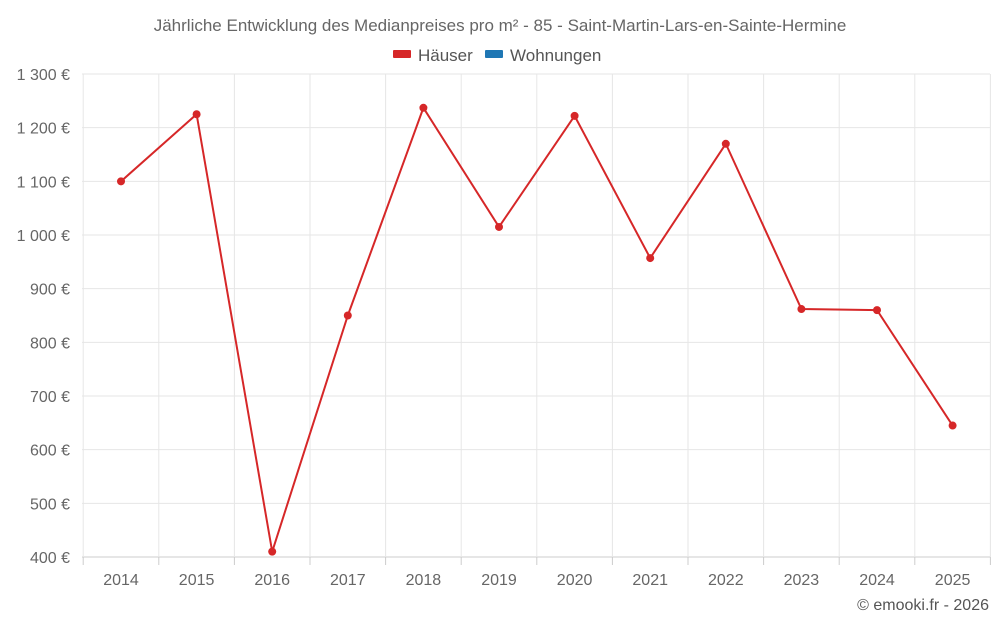 The height and width of the screenshot is (625, 1000). Describe the element at coordinates (877, 580) in the screenshot. I see `x-tick-label: 2024` at that location.